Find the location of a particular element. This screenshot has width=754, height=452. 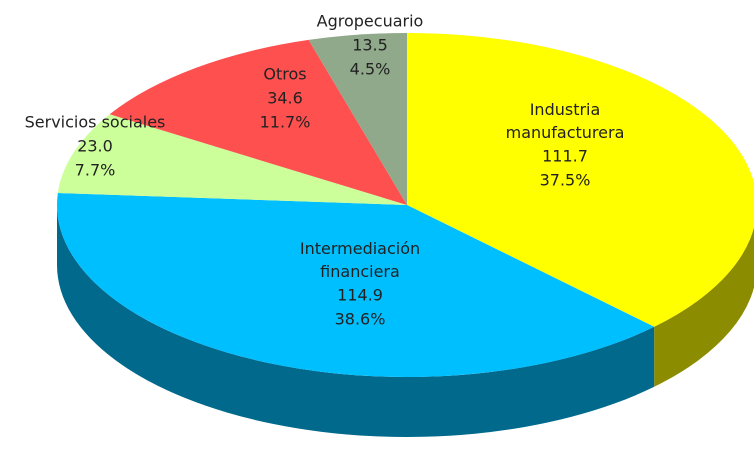

value-label: 34.6 is located at coordinates (285, 98).